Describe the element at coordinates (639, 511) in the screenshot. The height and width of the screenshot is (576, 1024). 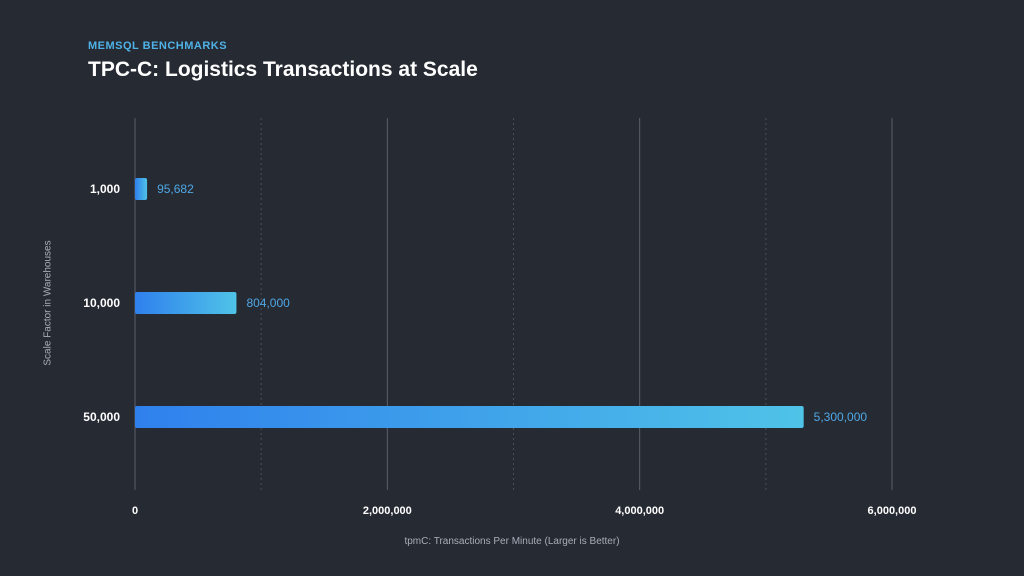
I see `x-tick-label: 4,000,000` at that location.